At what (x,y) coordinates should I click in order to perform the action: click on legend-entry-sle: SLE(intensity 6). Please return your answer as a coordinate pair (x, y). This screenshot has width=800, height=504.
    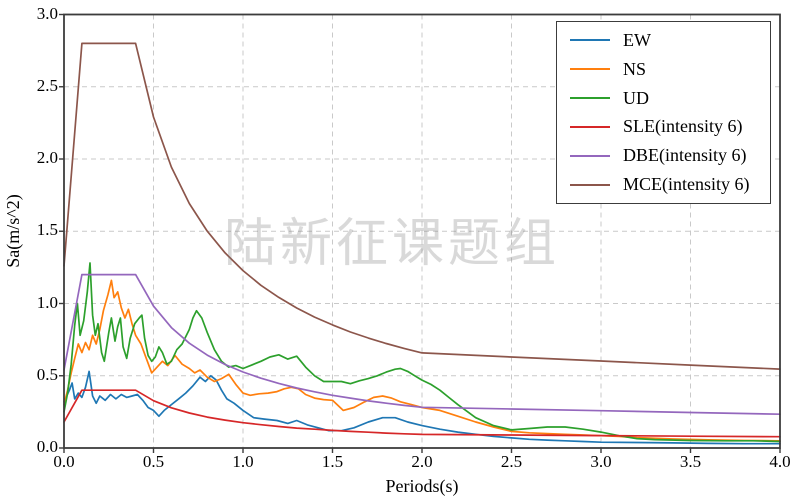
    Looking at the image, I should click on (663, 127).